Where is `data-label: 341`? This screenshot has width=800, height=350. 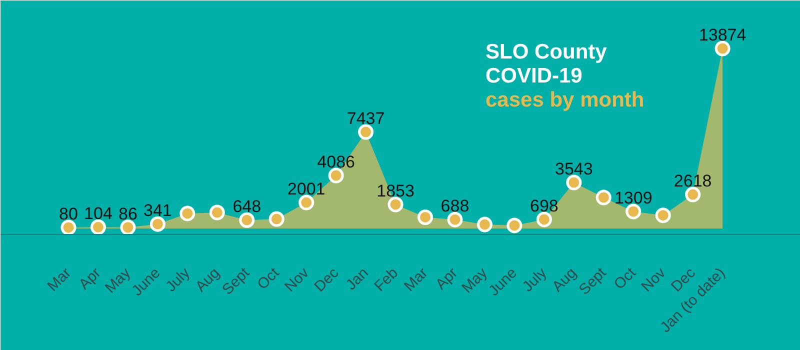
data-label: 341 is located at coordinates (158, 210).